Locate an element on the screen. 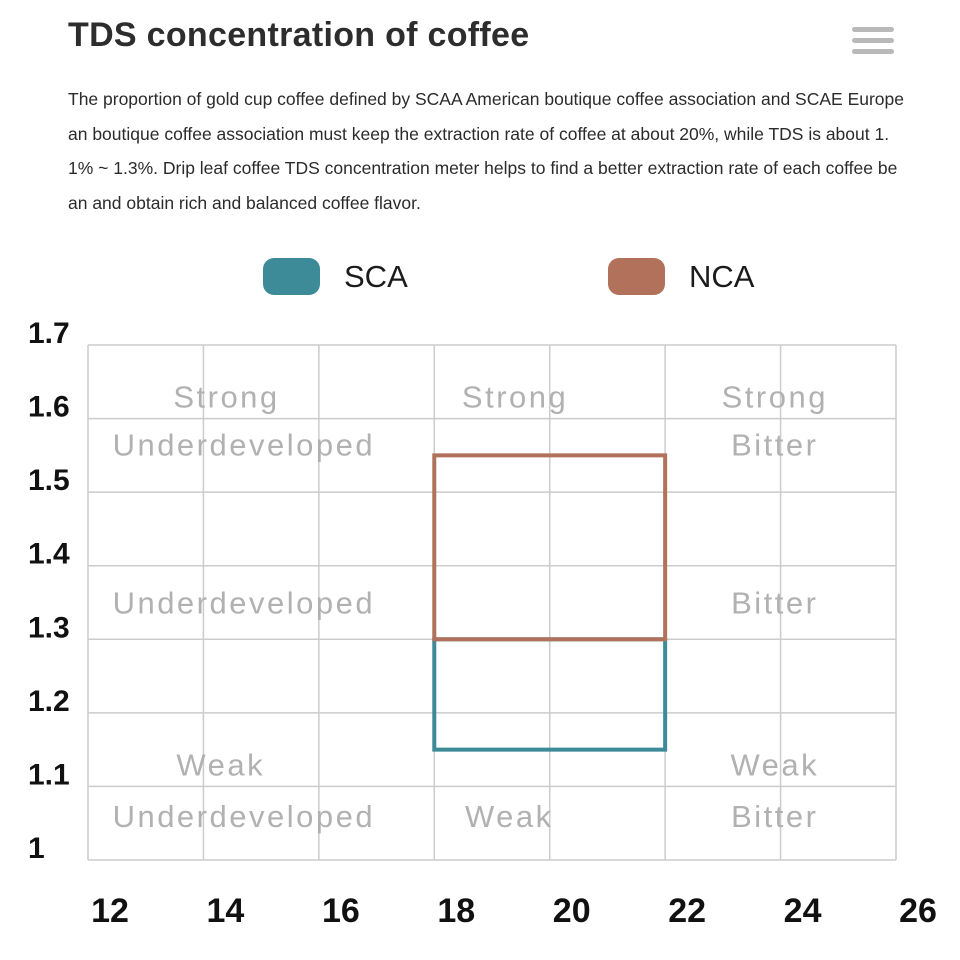  x-tick-label: 14 is located at coordinates (226, 911).